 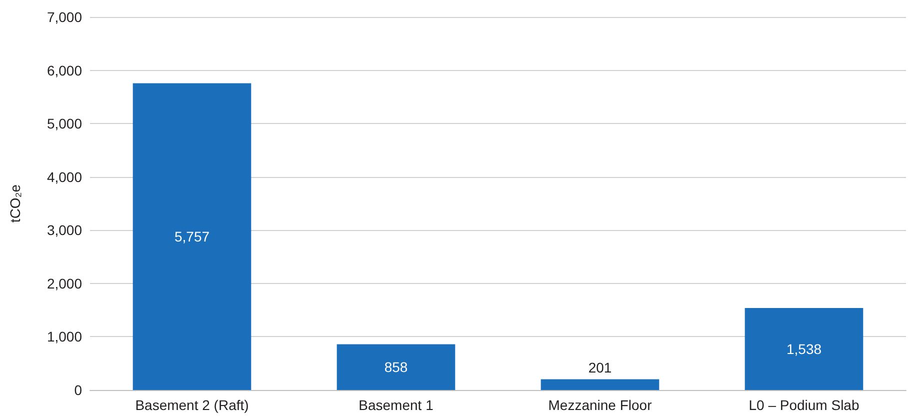 I want to click on y-tick-label: 3,000, so click(x=64, y=230).